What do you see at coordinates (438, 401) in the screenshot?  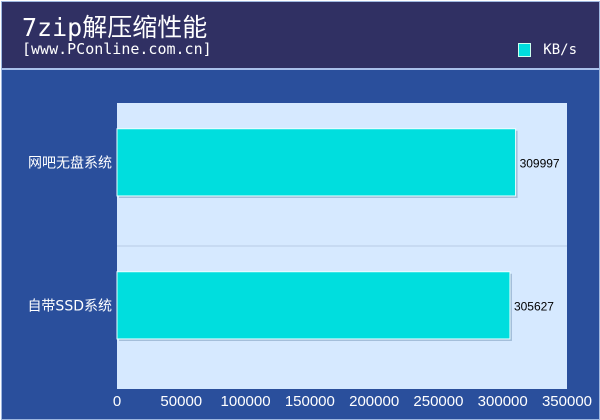 I see `x-tick-label: 250000` at bounding box center [438, 401].